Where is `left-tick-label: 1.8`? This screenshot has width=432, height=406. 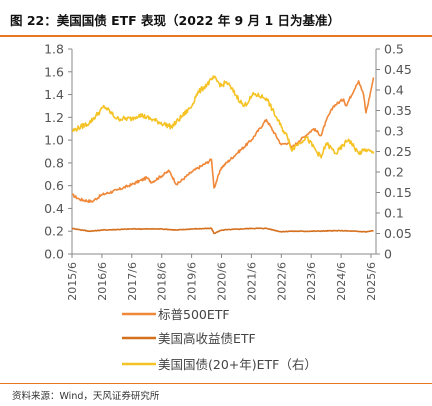
left-tick-label: 1.8 is located at coordinates (54, 49).